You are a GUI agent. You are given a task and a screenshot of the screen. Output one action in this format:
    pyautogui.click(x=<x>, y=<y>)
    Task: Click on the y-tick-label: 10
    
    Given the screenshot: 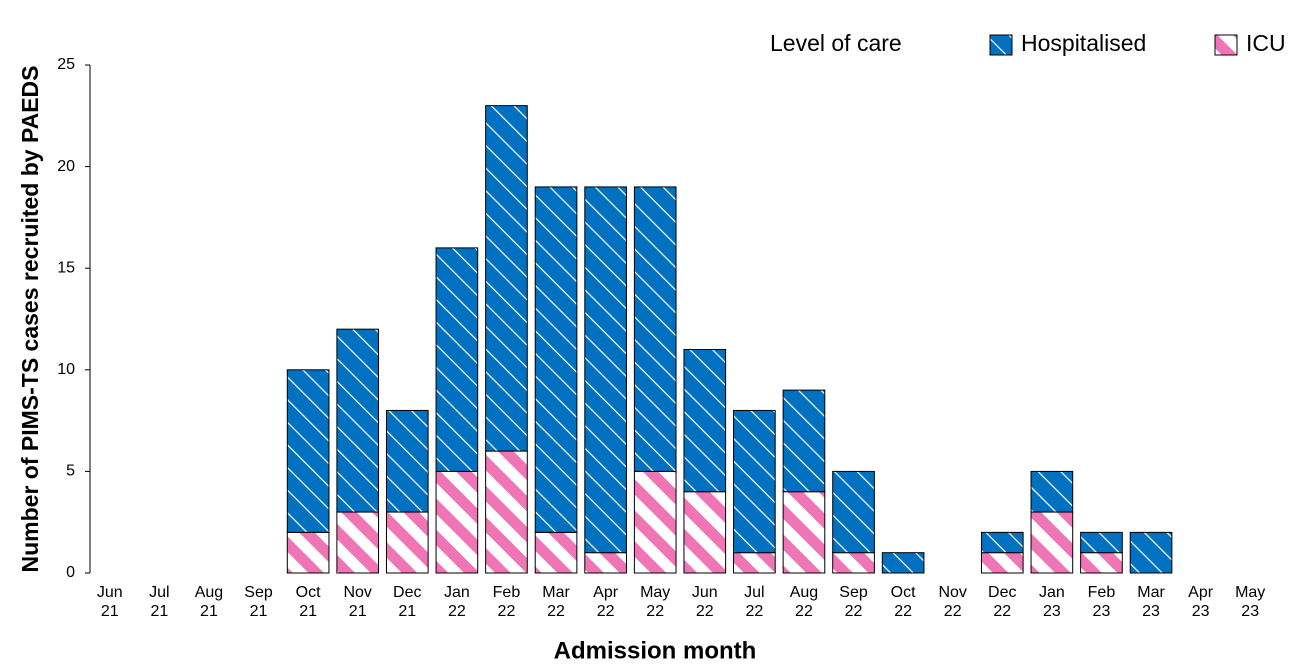 What is the action you would take?
    pyautogui.click(x=66, y=369)
    